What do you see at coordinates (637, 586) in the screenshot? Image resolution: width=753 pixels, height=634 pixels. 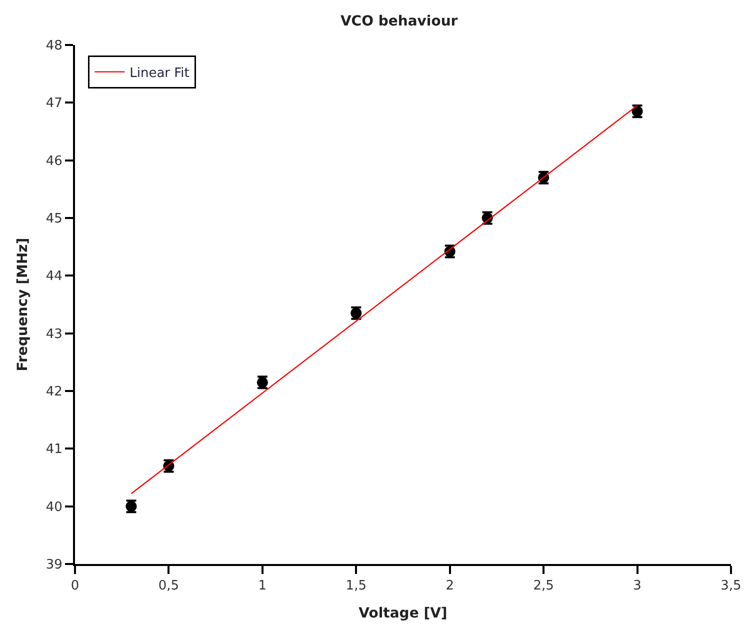 I see `x-tick-label: 3` at bounding box center [637, 586].